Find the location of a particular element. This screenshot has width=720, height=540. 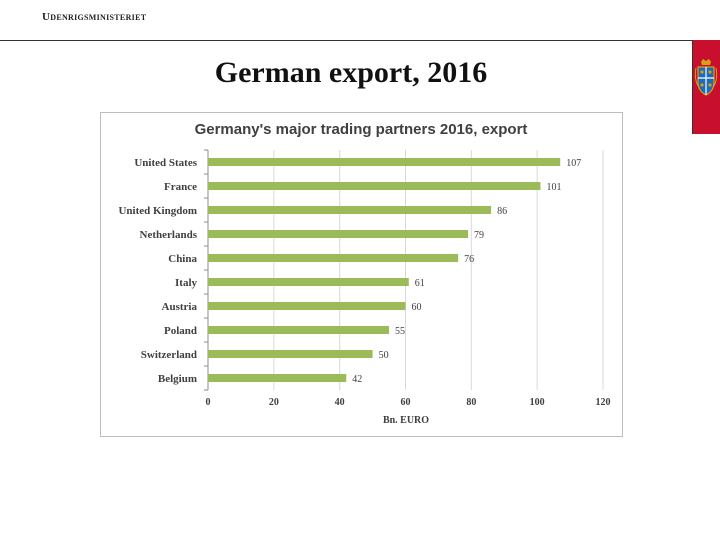

x-axis-label: Bn. EURO is located at coordinates (406, 420).